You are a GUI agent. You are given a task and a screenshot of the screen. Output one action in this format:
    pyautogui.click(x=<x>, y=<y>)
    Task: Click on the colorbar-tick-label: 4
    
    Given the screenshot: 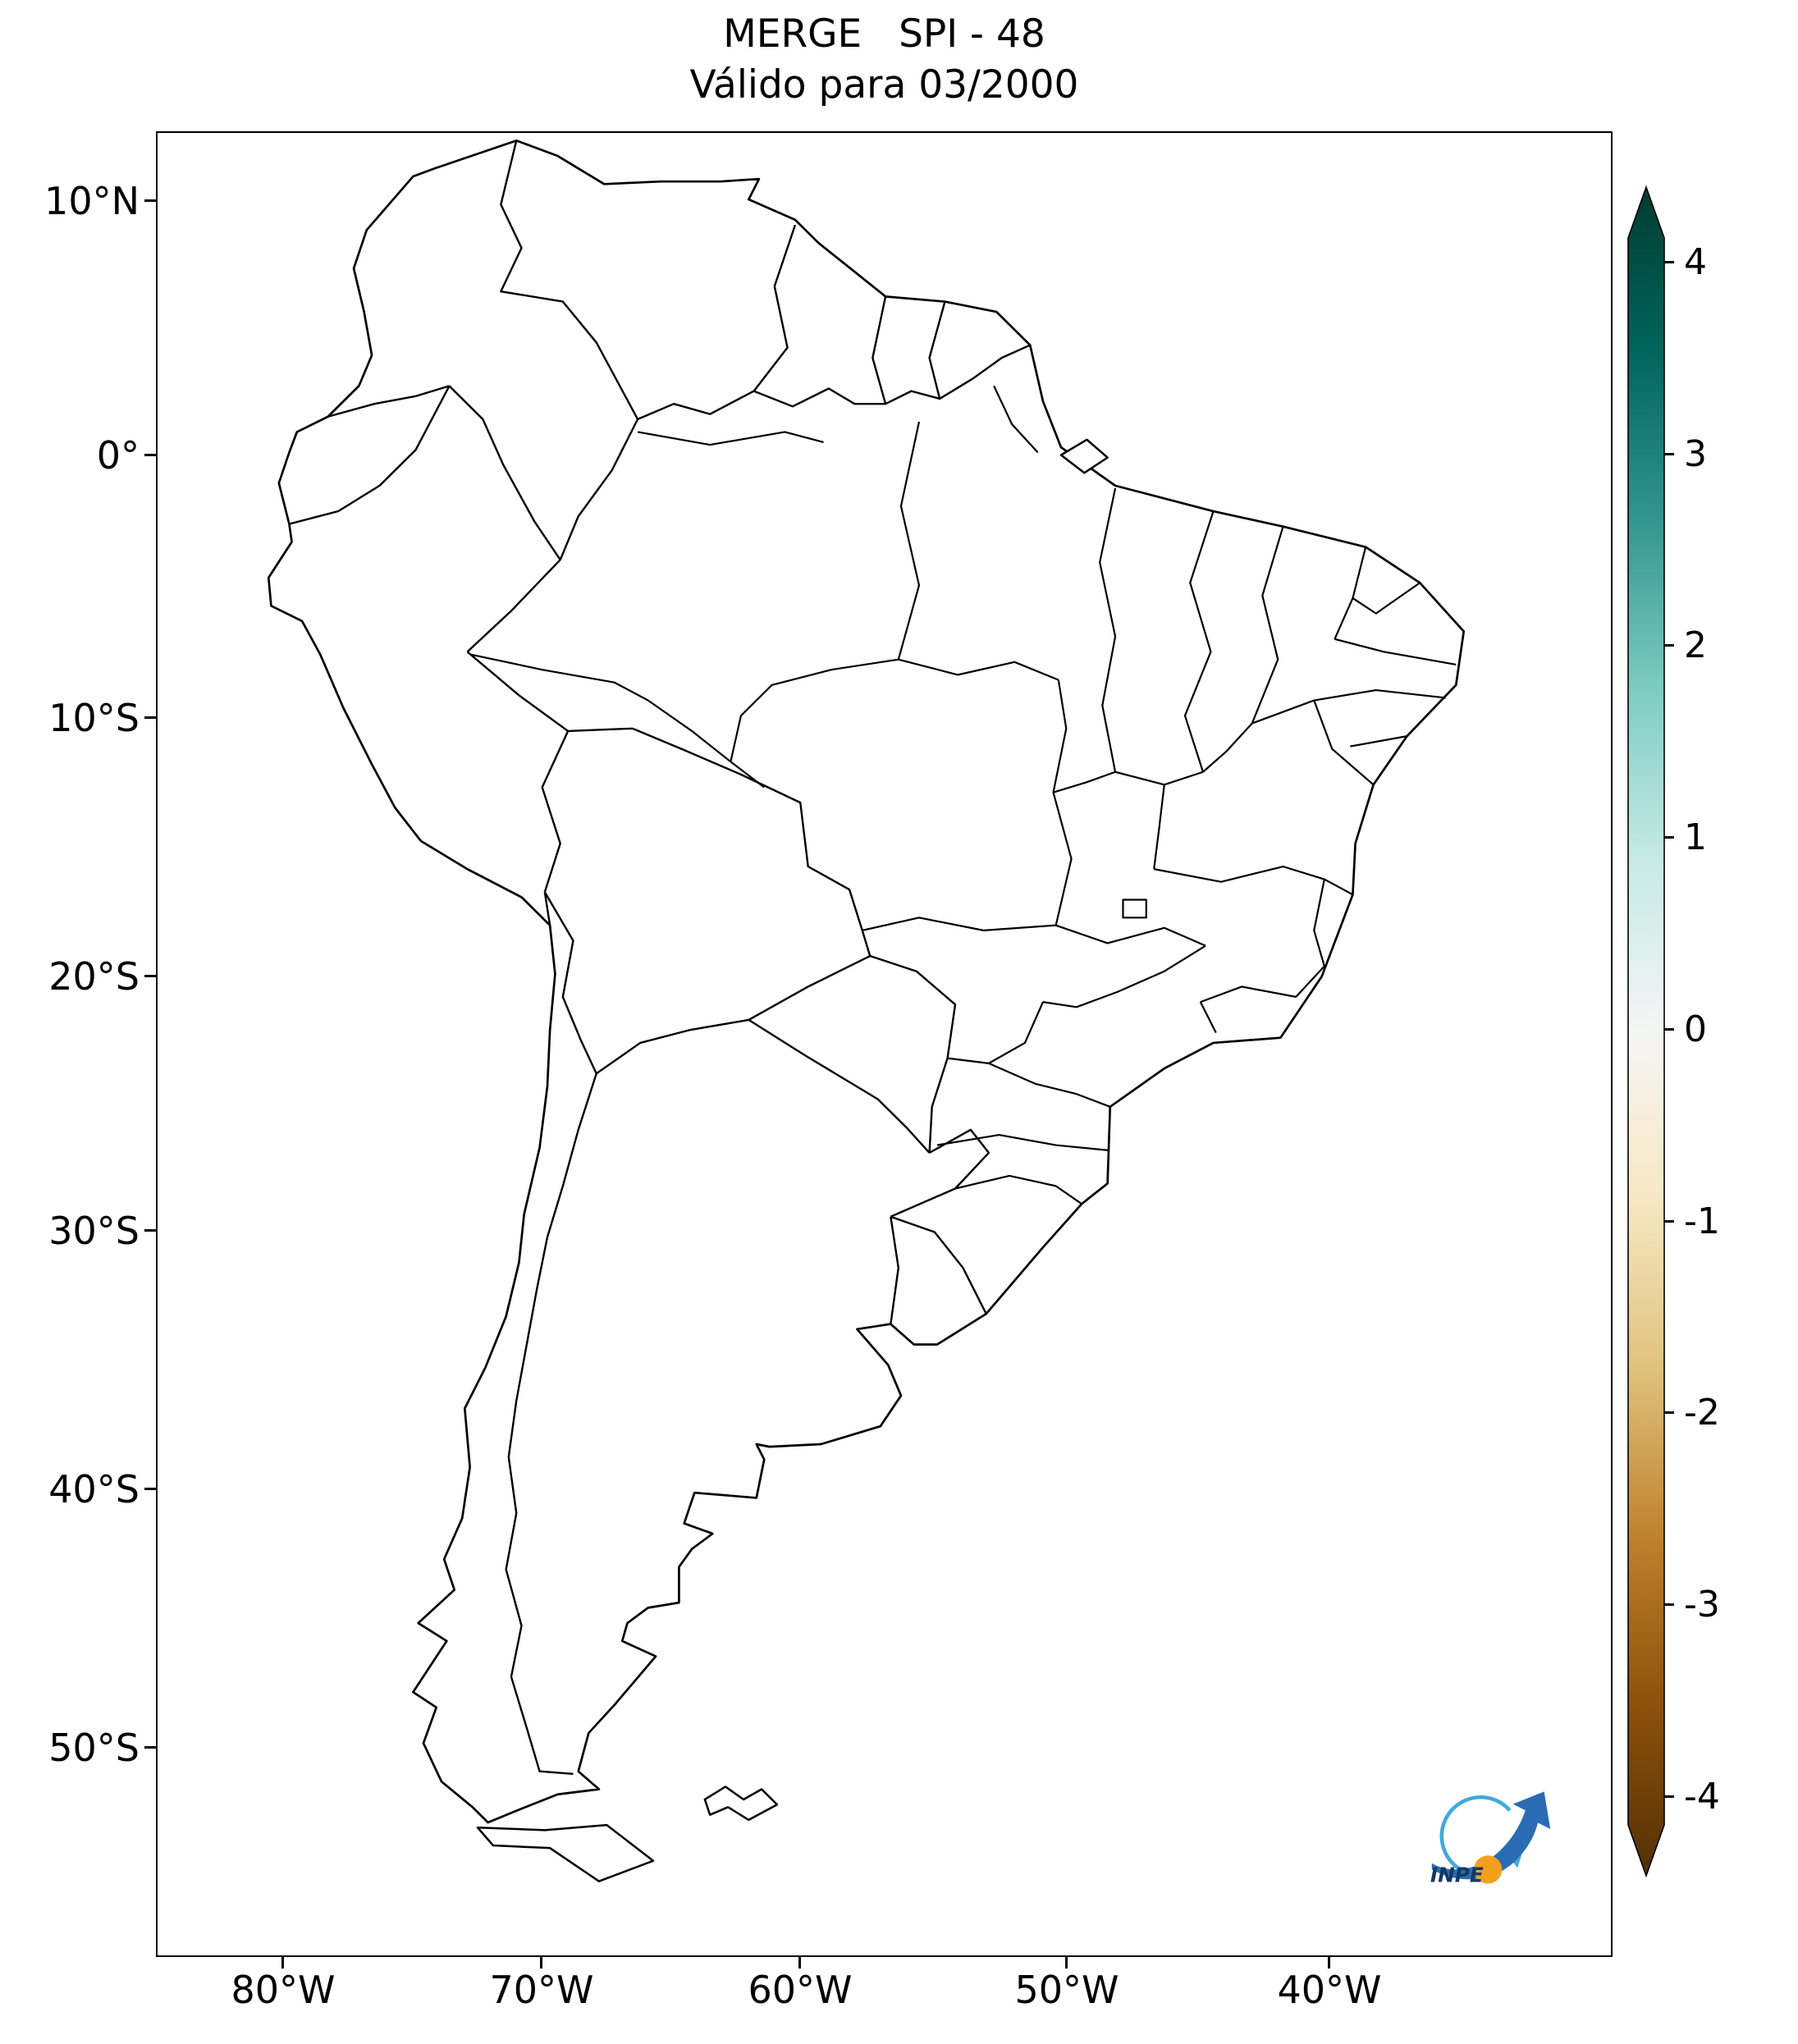 What is the action you would take?
    pyautogui.click(x=1695, y=262)
    